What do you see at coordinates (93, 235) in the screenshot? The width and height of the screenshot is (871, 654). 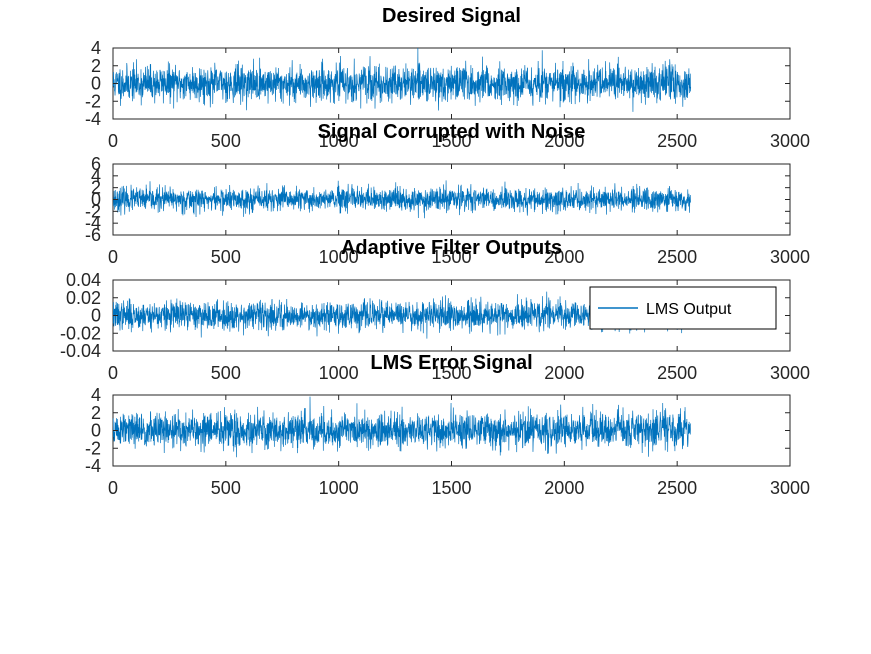 I see `y-tick-label: -6` at bounding box center [93, 235].